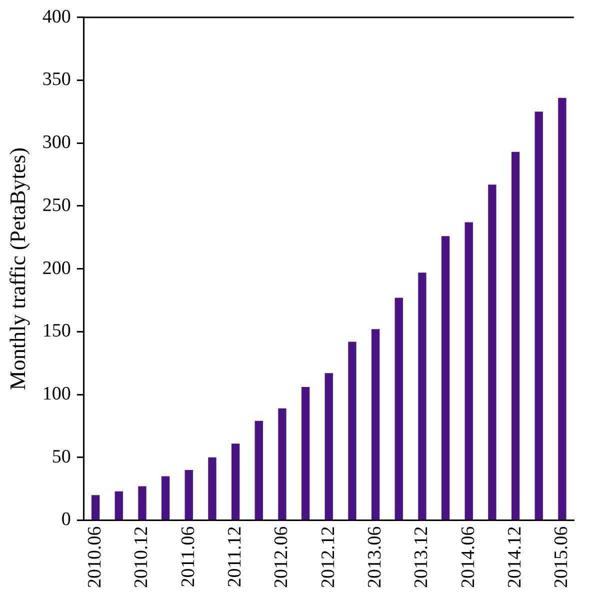  Describe the element at coordinates (56, 79) in the screenshot. I see `y-tick-label: 350` at that location.